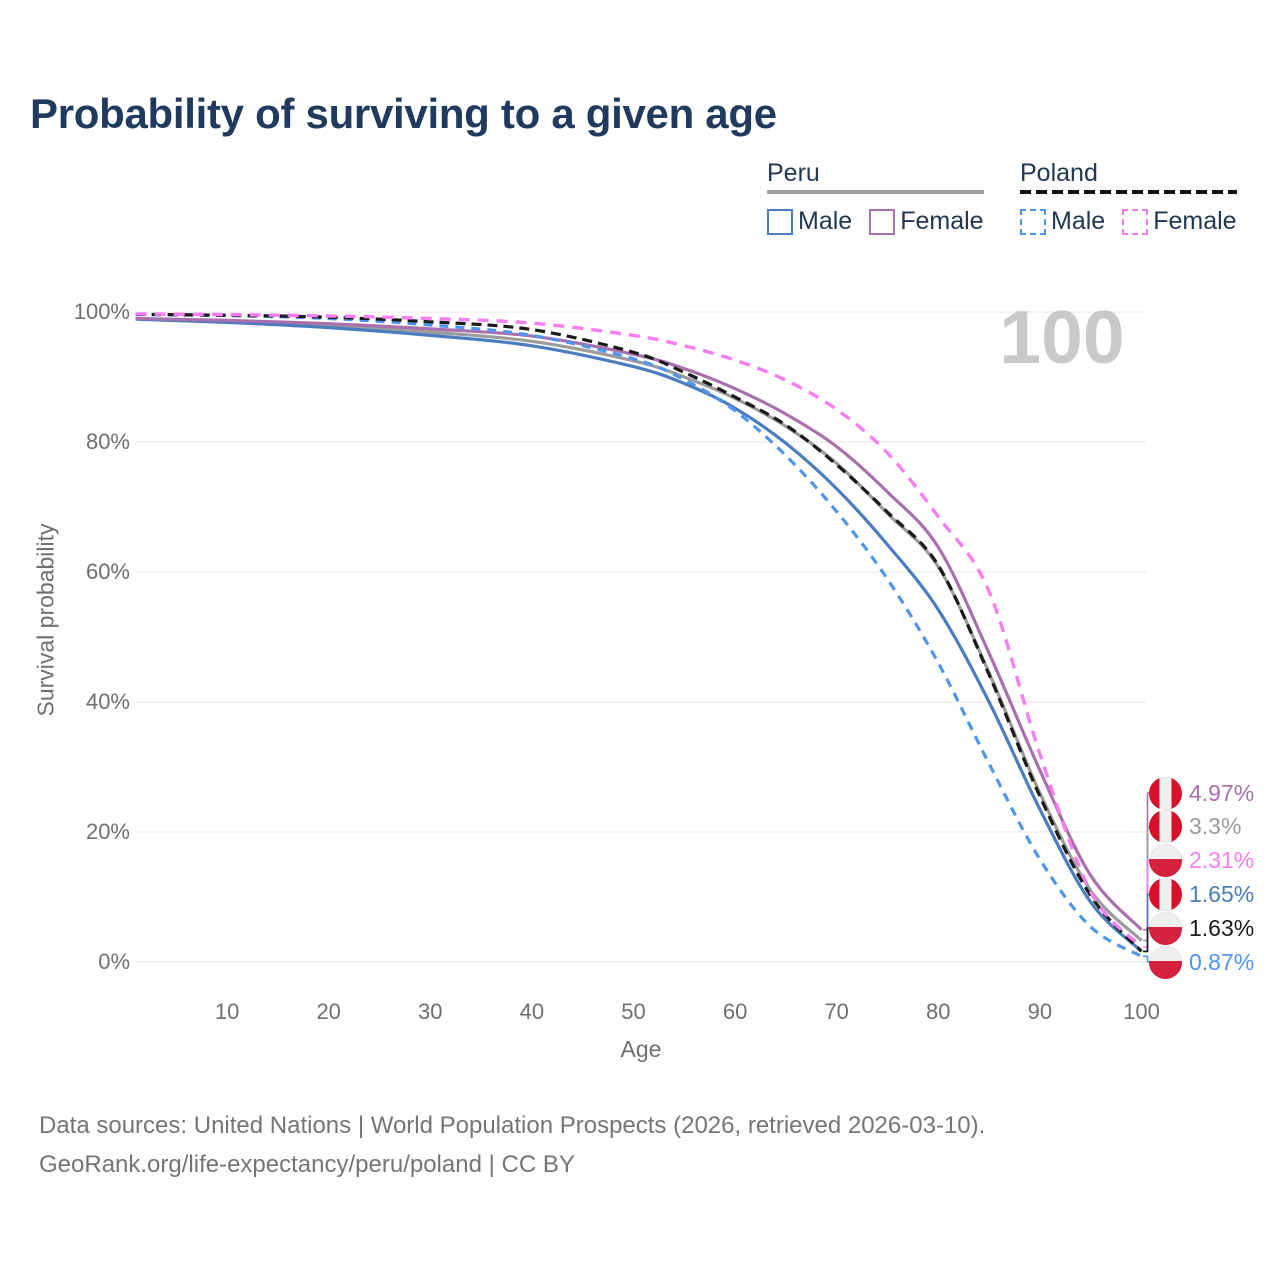 The width and height of the screenshot is (1280, 1280). I want to click on legend-row-peru: Male Female, so click(875, 221).